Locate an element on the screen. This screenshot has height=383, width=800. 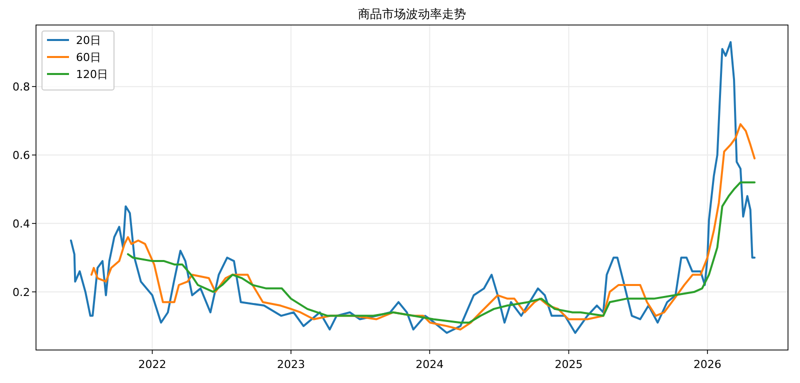
x-tick-label: 2022 is located at coordinates (152, 364).